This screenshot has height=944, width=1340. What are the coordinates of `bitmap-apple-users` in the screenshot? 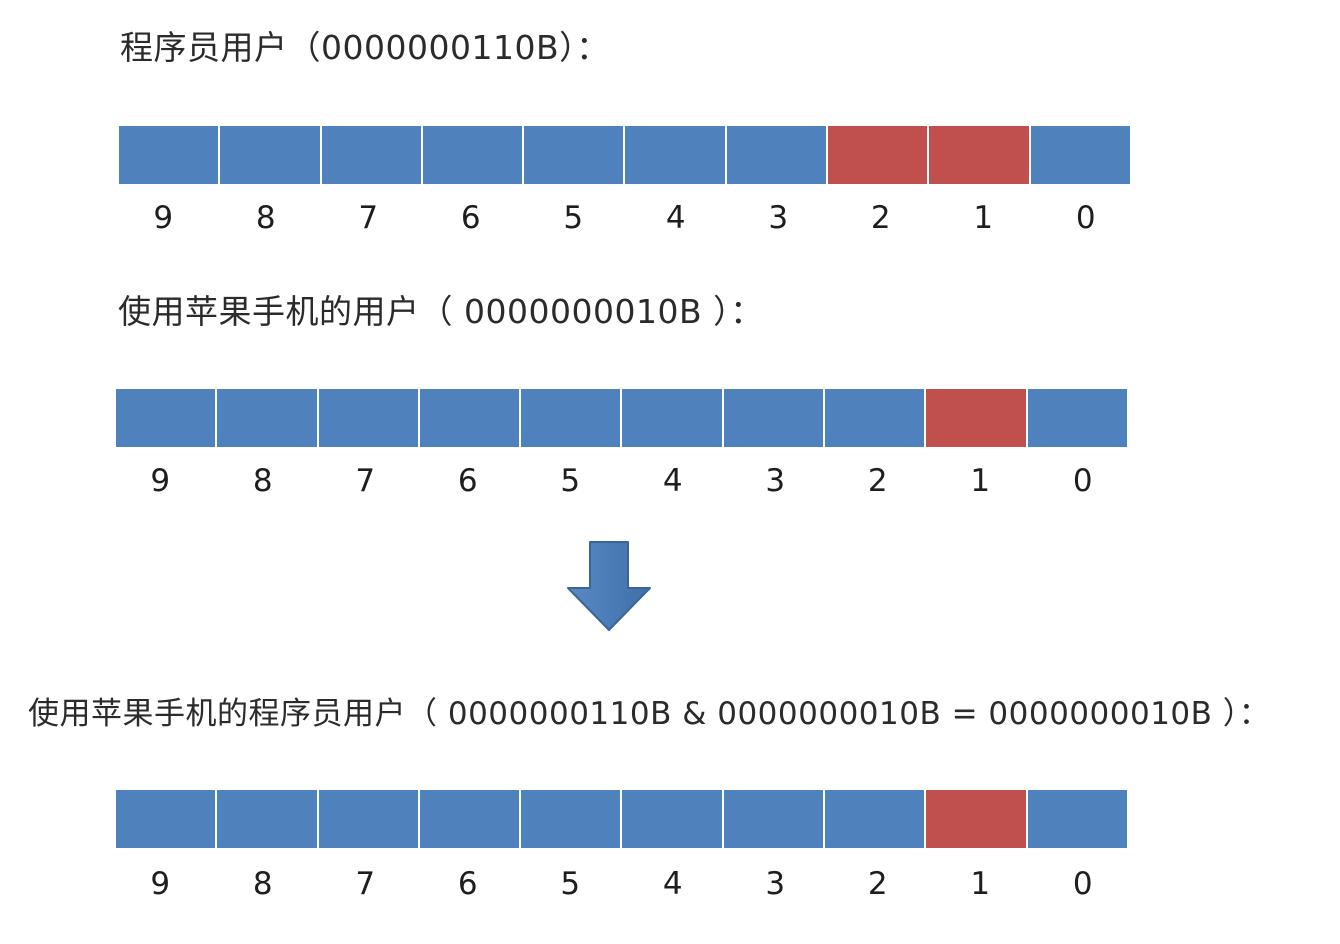 It's located at (621, 418).